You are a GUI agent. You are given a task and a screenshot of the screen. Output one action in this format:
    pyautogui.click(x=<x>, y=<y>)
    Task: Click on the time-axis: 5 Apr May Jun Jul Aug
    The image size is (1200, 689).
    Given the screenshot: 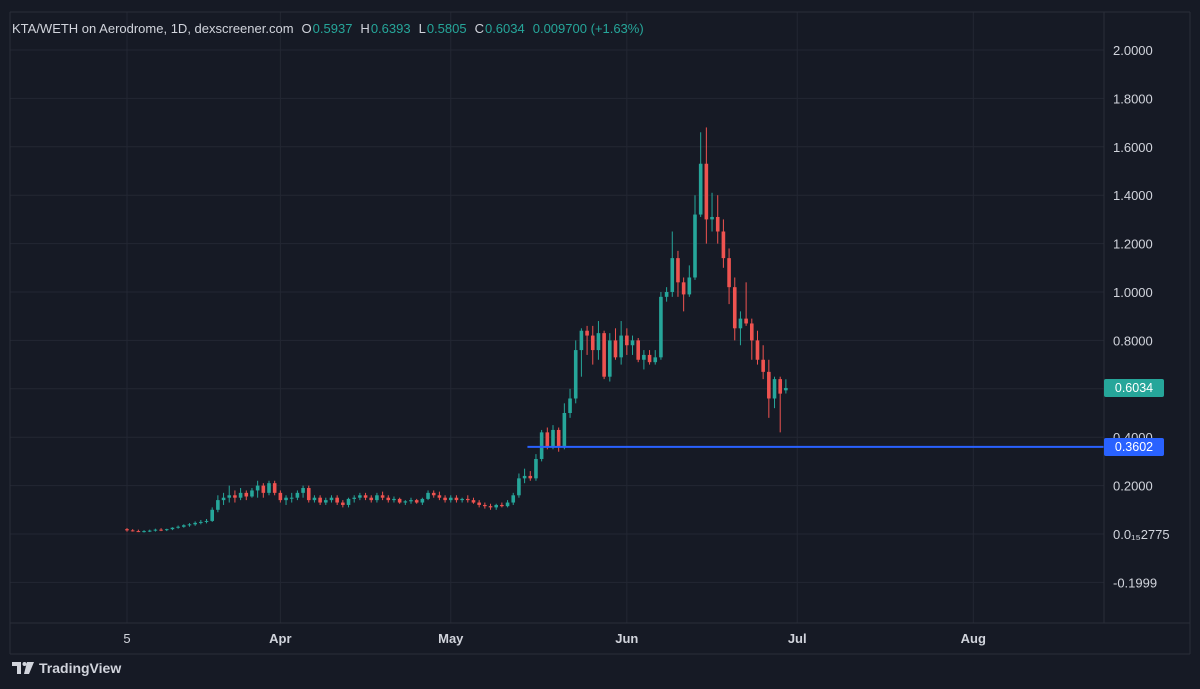 What is the action you would take?
    pyautogui.click(x=554, y=638)
    